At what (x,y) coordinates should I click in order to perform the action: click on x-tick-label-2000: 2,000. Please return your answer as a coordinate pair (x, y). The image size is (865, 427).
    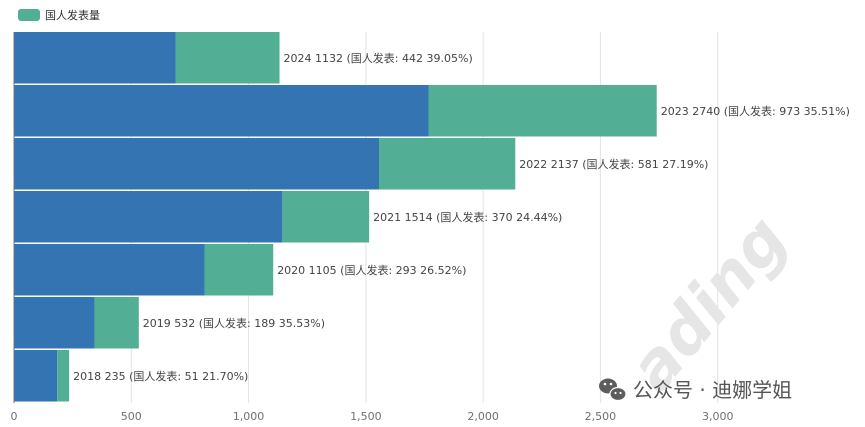
    Looking at the image, I should click on (483, 416).